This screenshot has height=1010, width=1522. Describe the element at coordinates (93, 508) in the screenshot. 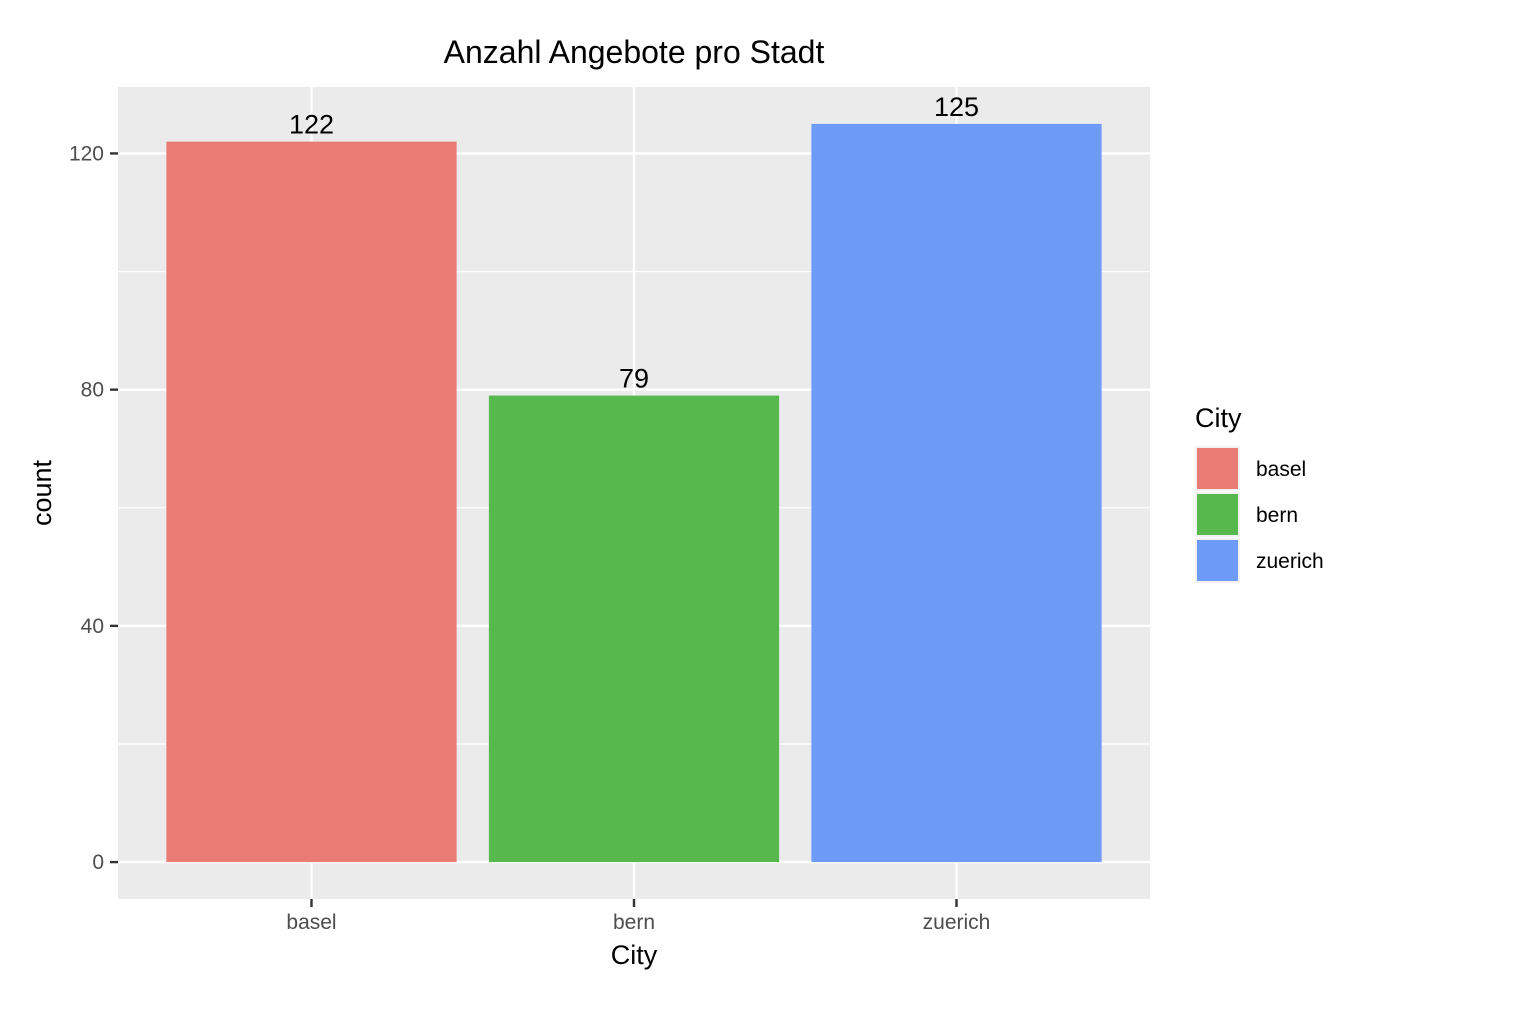

I see `y-axis: 0 40 80 120` at that location.